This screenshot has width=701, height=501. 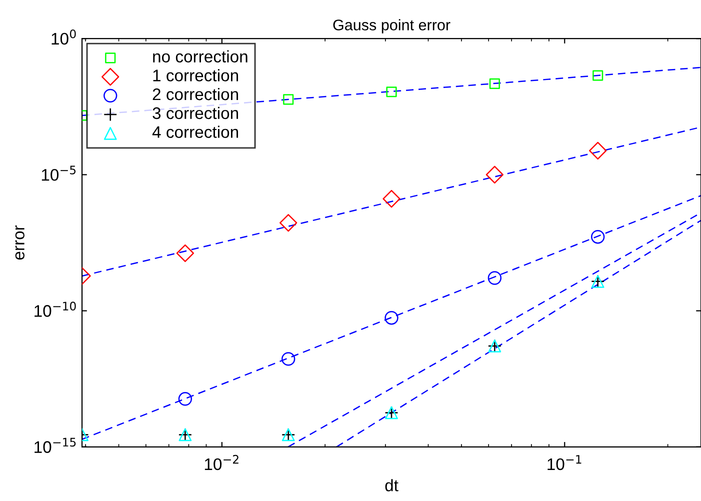 I want to click on legend-label: 1 correction, so click(x=195, y=75).